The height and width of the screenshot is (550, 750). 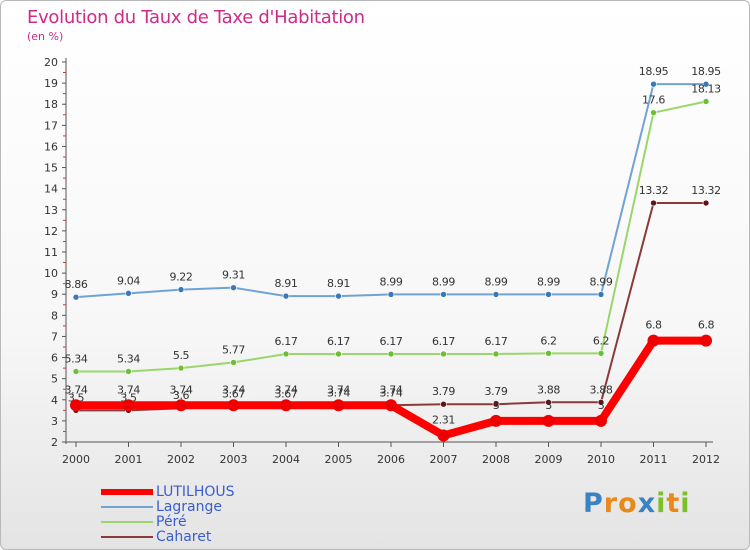 I want to click on data-label-péré: 5.77, so click(x=233, y=349).